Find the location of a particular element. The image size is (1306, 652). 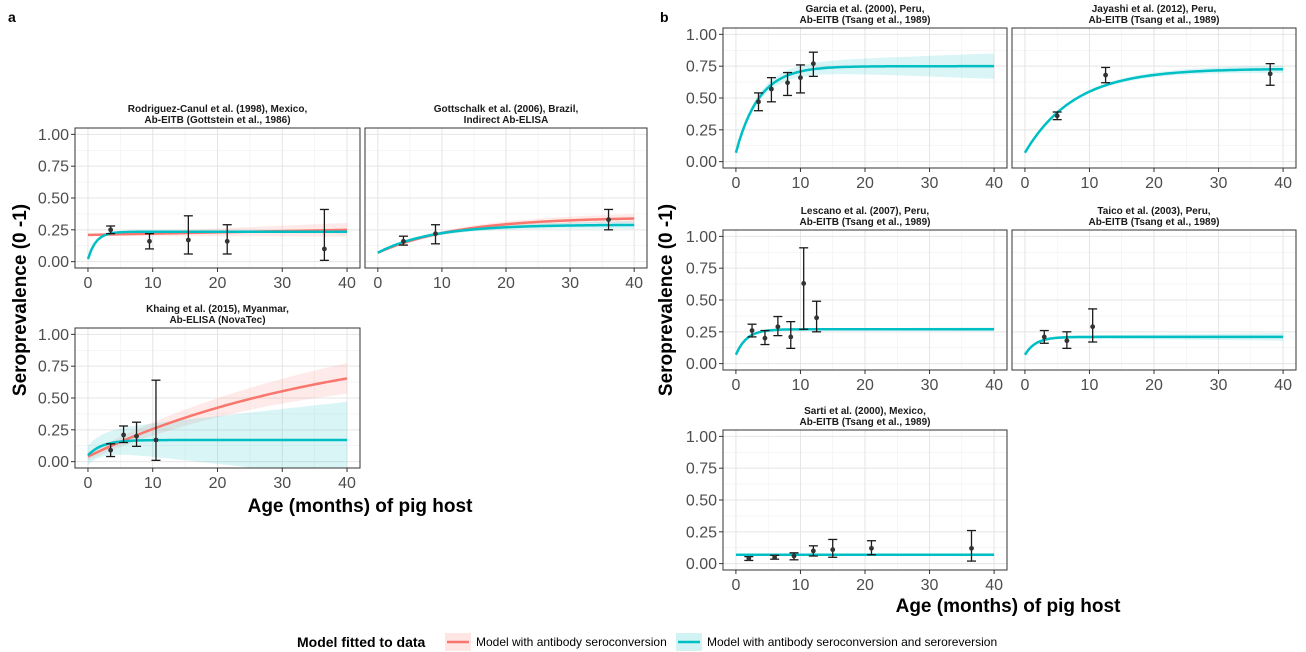

panel-title-line: Taico et al. (2003), Peru, is located at coordinates (1153, 211).